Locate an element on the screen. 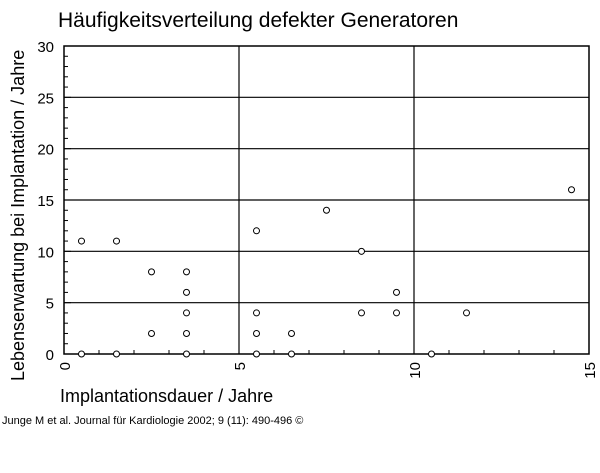 The image size is (600, 473). y-tick-label: 5 is located at coordinates (50, 304).